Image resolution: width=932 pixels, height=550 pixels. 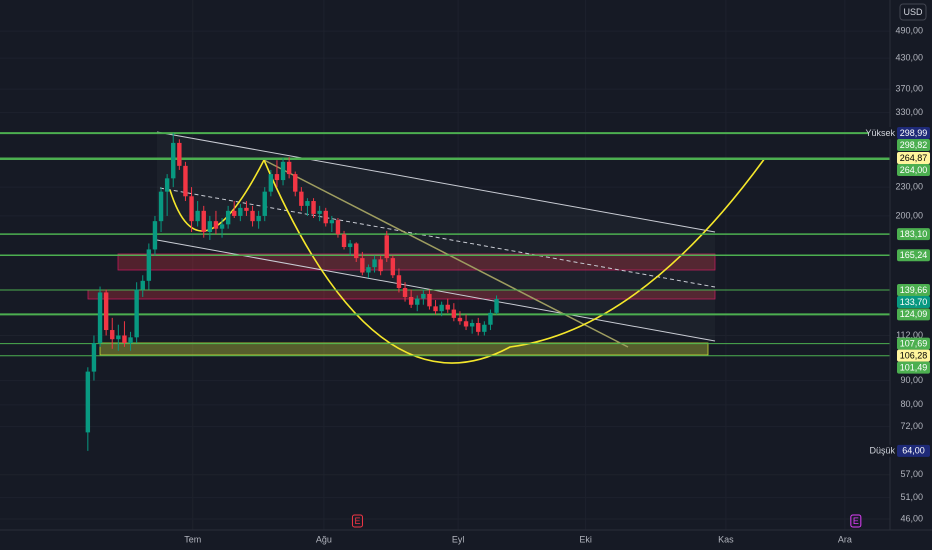 What do you see at coordinates (909, 186) in the screenshot?
I see `y-tick-label: 230,00` at bounding box center [909, 186].